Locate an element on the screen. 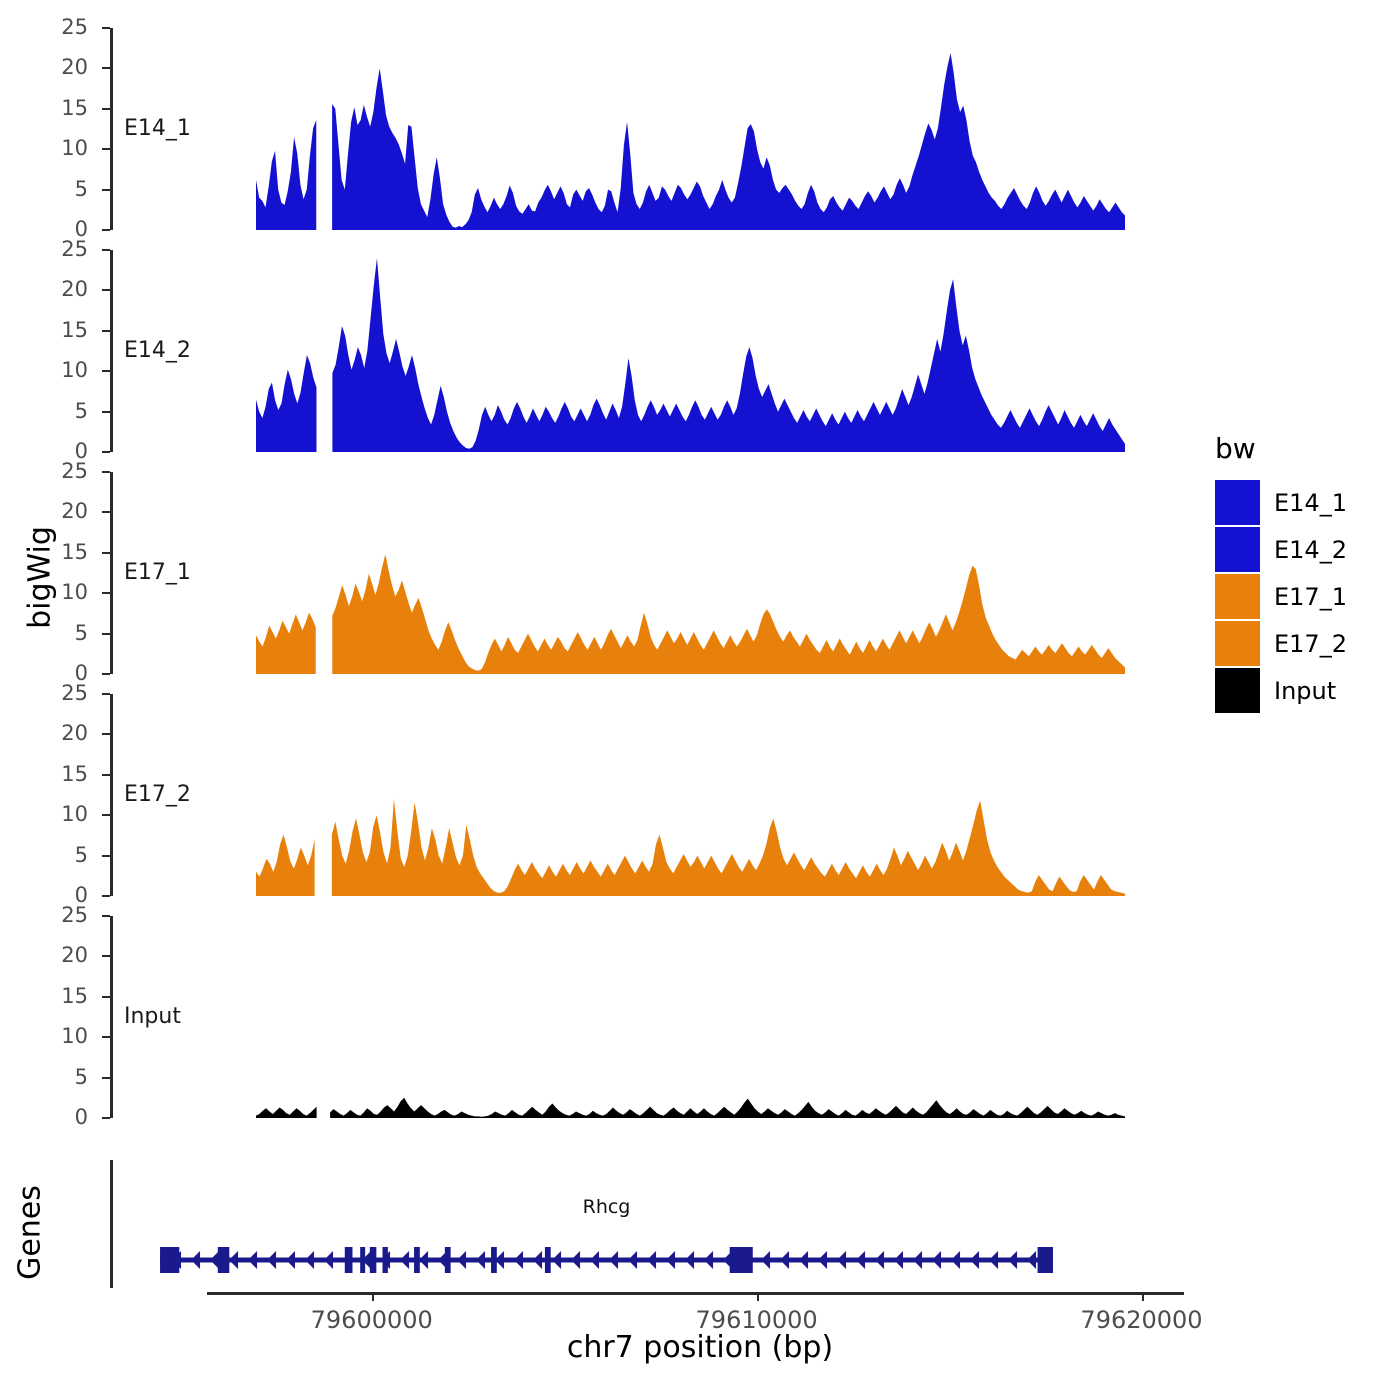 Image resolution: width=1400 pixels, height=1400 pixels. legend-item-e17_2: E17_2 is located at coordinates (1305, 643).